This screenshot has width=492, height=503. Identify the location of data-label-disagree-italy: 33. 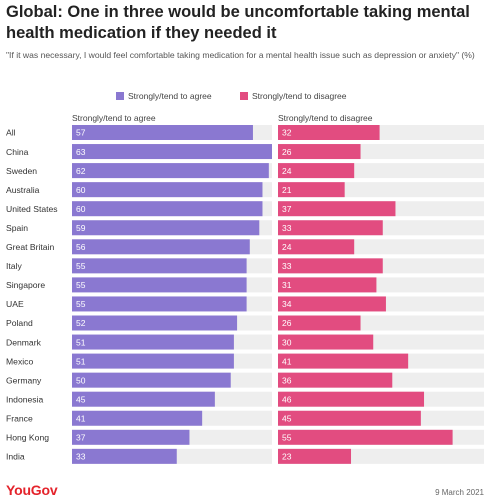
(287, 266).